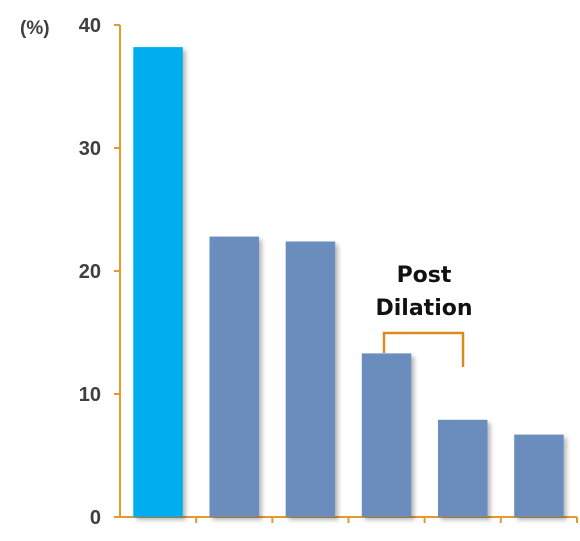 Image resolution: width=580 pixels, height=541 pixels. I want to click on post-dilation-annotation: Post Dilation, so click(424, 315).